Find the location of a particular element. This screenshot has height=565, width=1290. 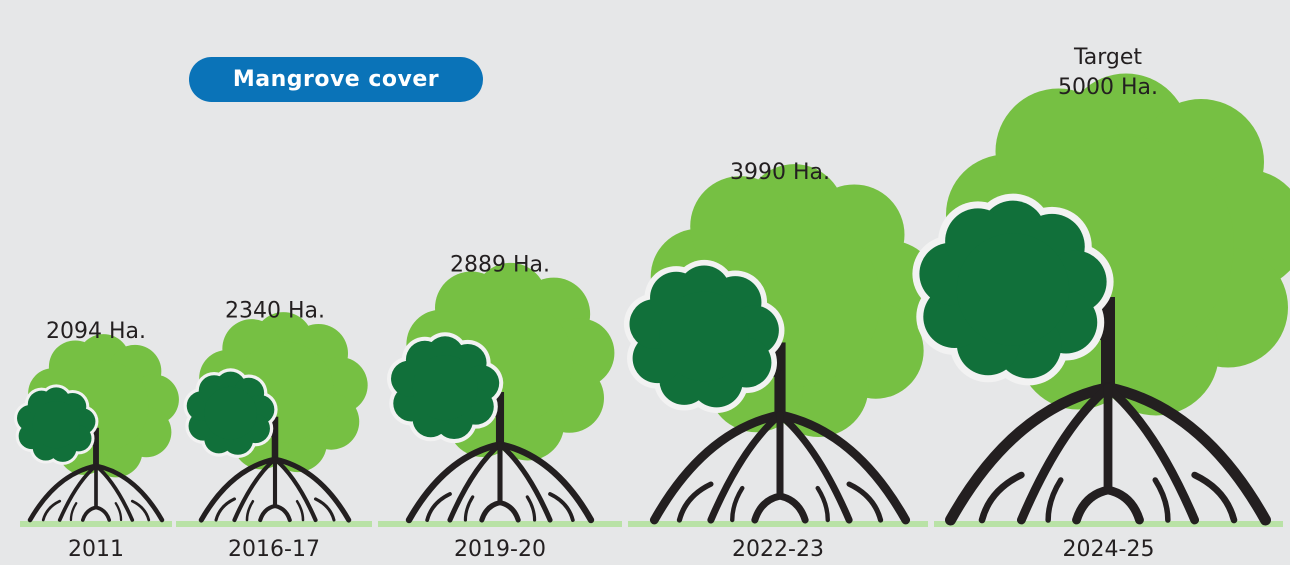

category-label: 2019-20 is located at coordinates (500, 549).